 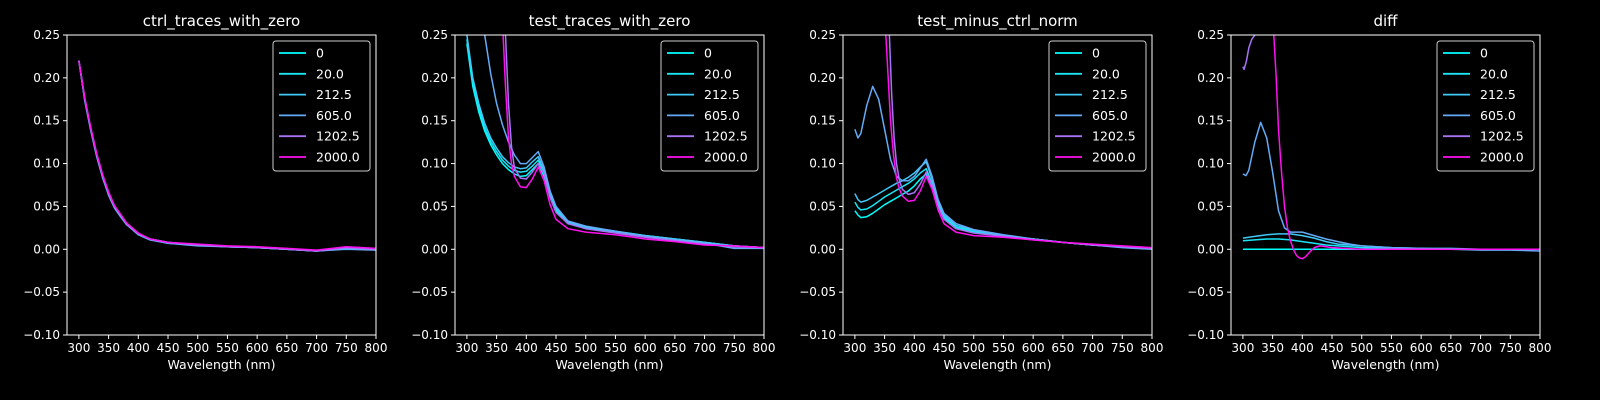 I want to click on x-tick: 400, so click(x=1302, y=345).